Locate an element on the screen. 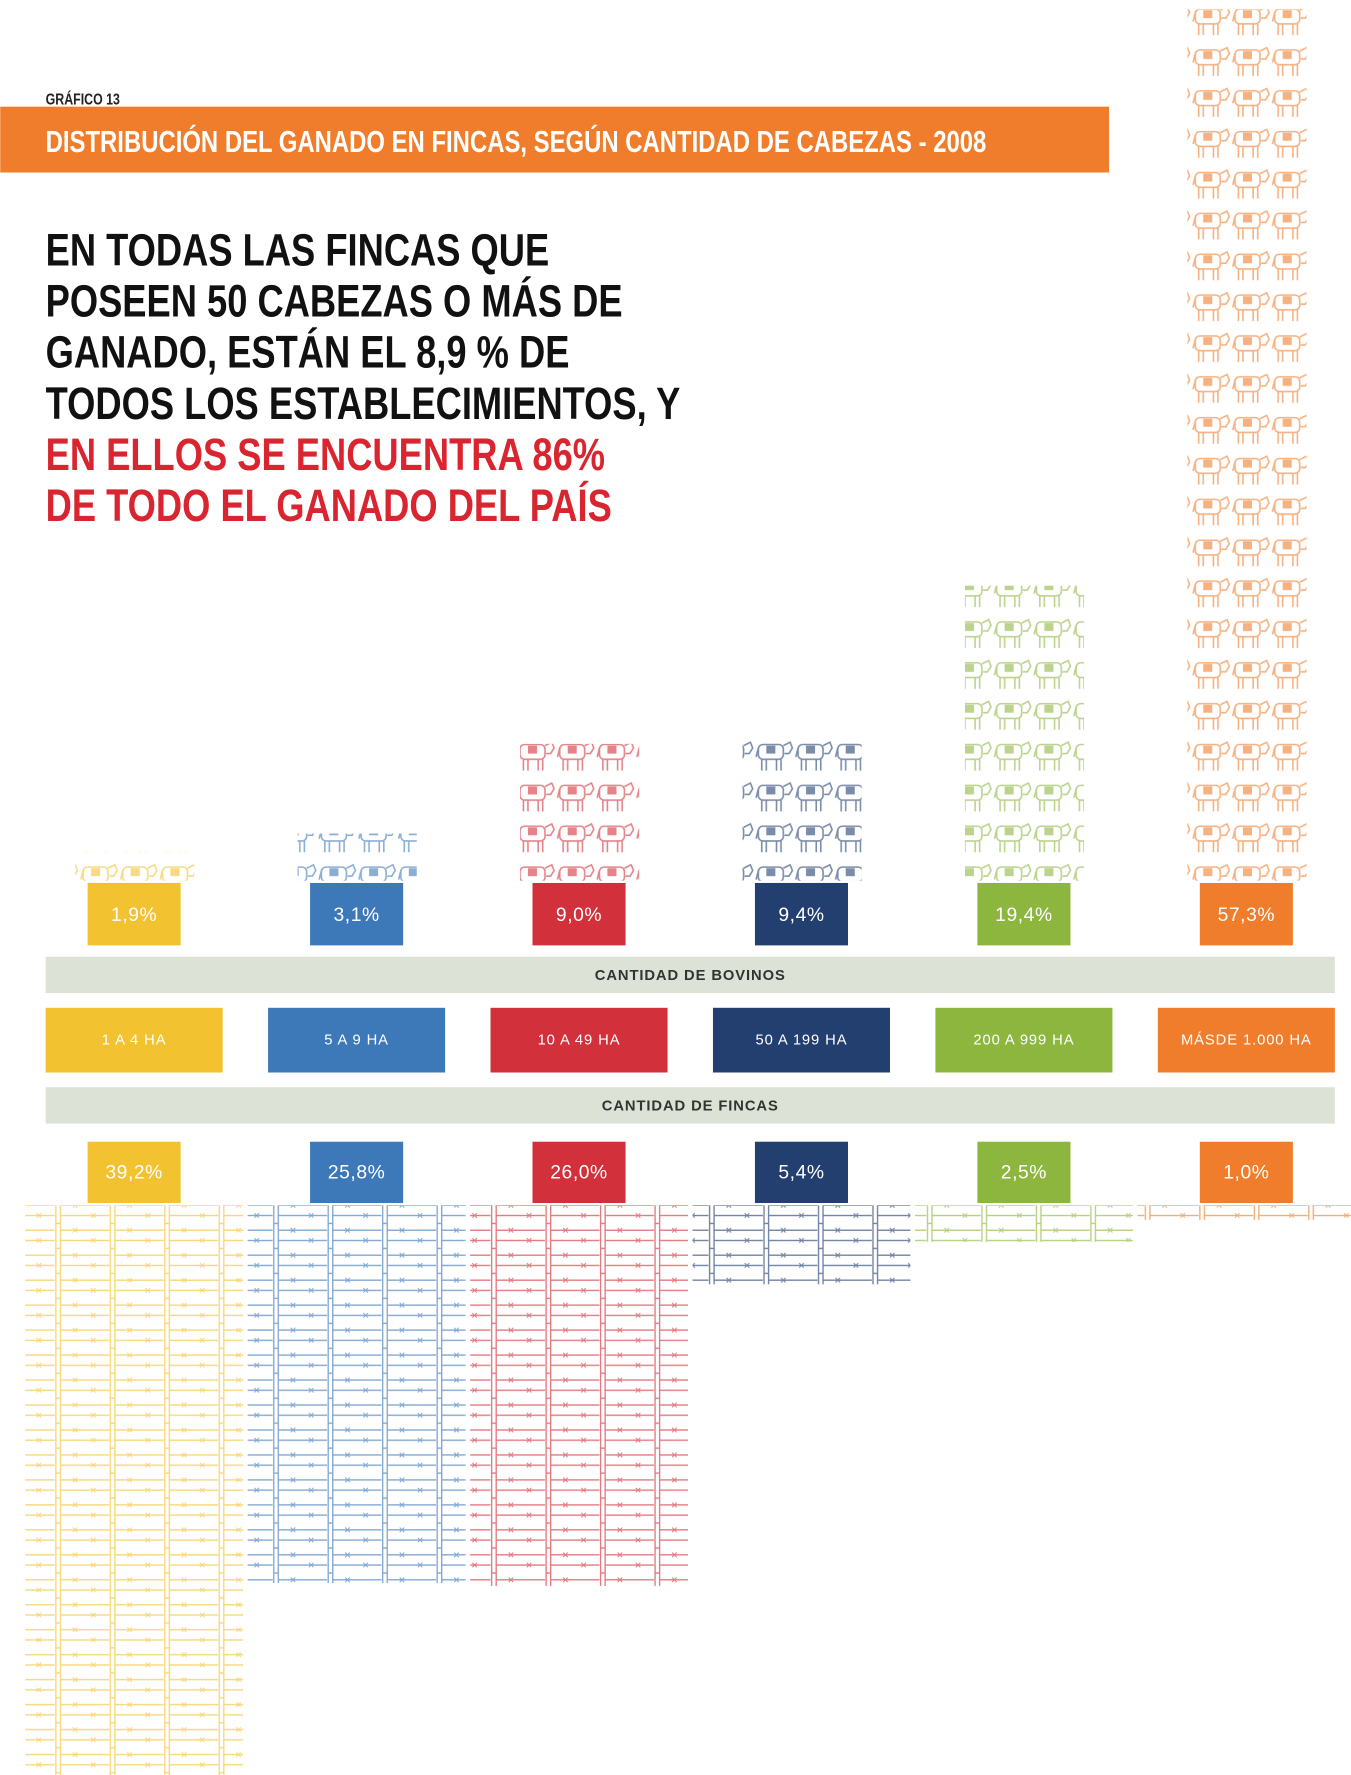 This screenshot has height=1775, width=1351. value-label: 2,5% is located at coordinates (1024, 1173).